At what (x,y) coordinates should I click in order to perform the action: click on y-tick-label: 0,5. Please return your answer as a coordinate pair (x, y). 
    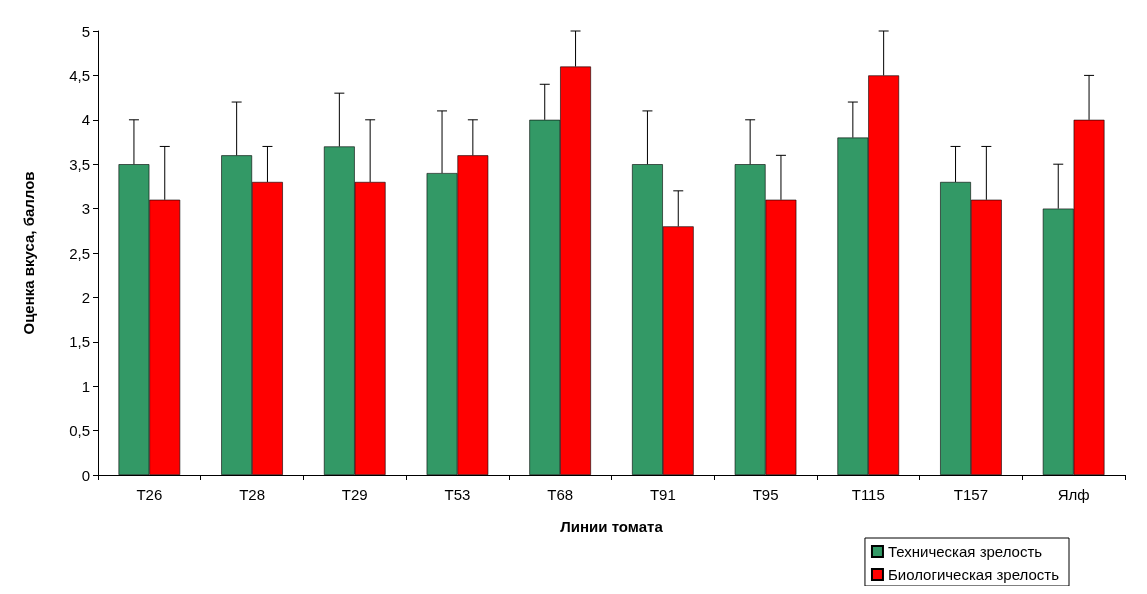
    Looking at the image, I should click on (79, 431).